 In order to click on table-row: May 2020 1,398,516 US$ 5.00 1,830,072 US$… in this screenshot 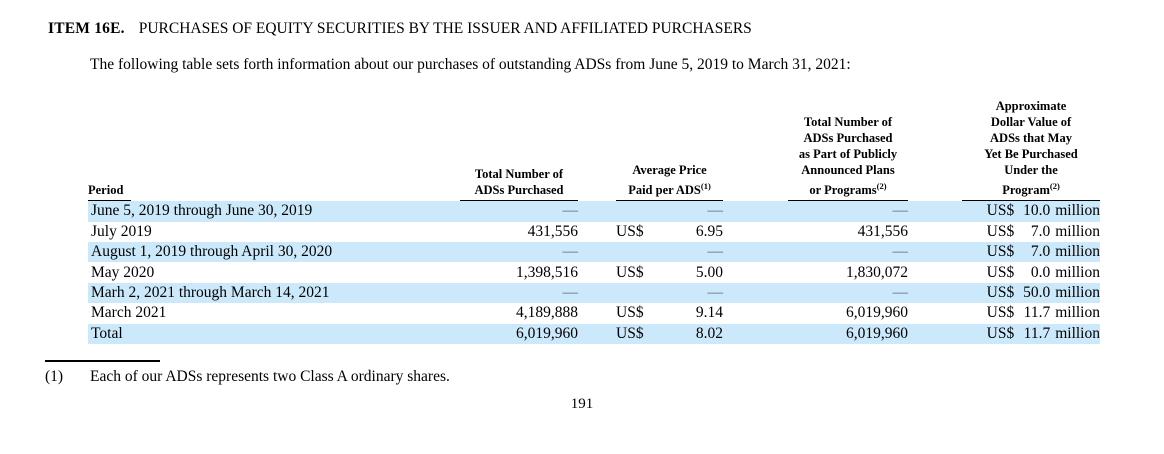, I will do `click(594, 272)`.